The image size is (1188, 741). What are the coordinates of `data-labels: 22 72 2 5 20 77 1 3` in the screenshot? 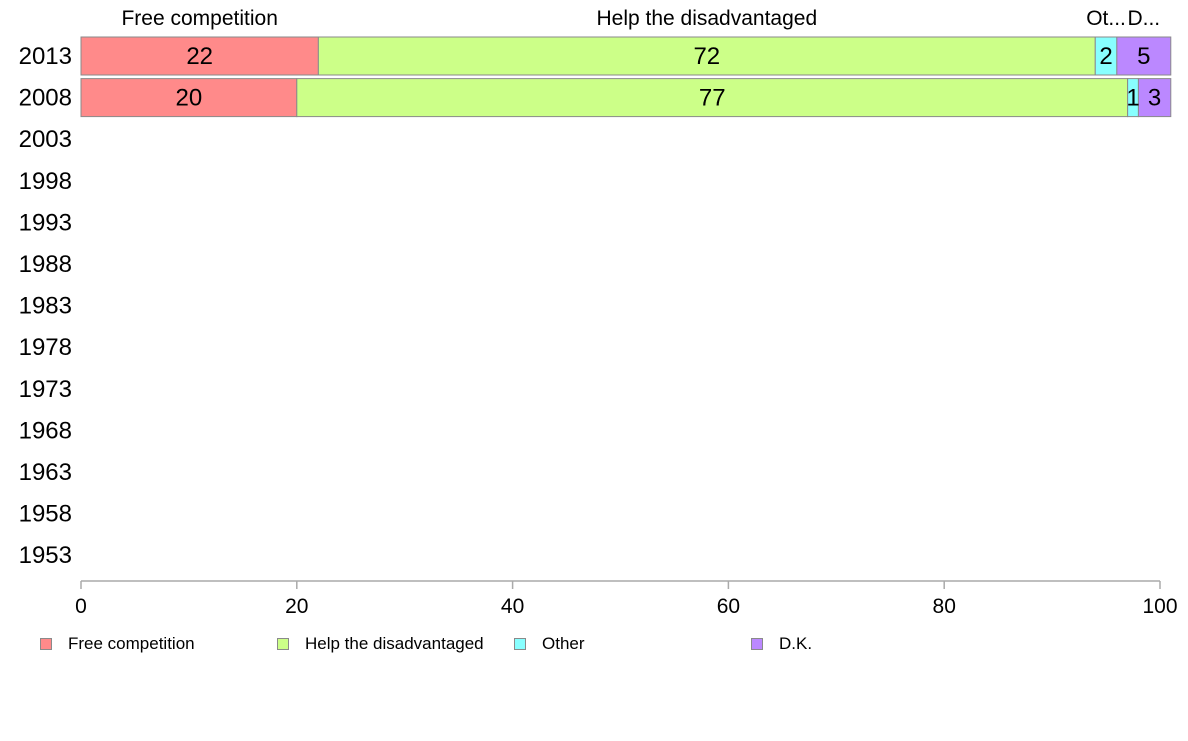 It's located at (669, 77).